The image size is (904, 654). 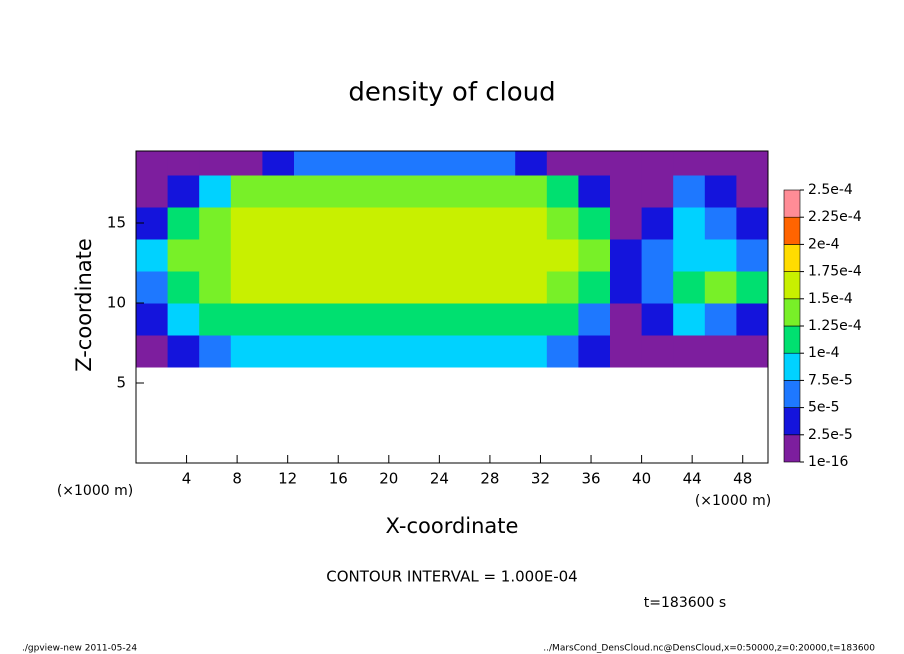 What do you see at coordinates (830, 190) in the screenshot?
I see `colorbar-label: 2.5e-4` at bounding box center [830, 190].